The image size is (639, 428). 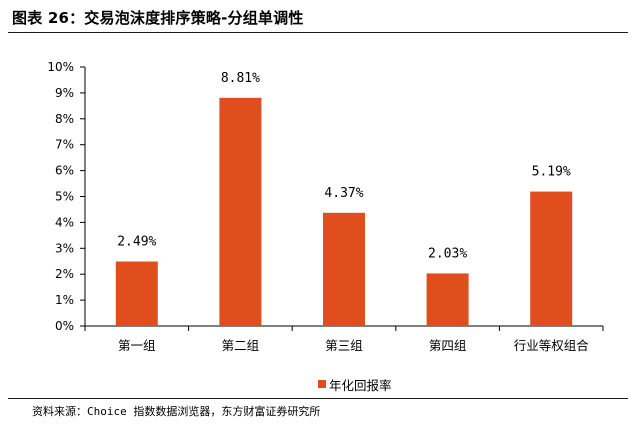 I want to click on legend-swatch, so click(x=322, y=384).